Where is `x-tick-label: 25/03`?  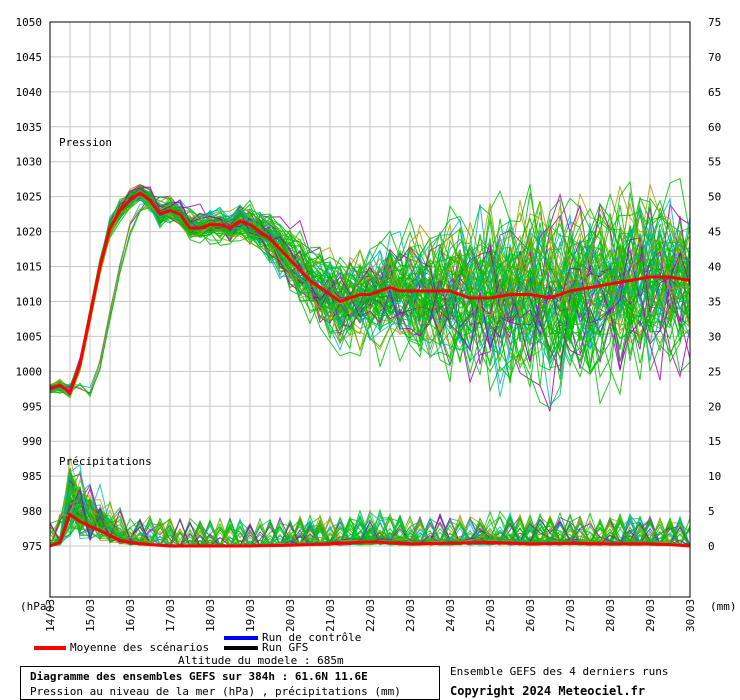 x-tick-label: 25/03 is located at coordinates (490, 615).